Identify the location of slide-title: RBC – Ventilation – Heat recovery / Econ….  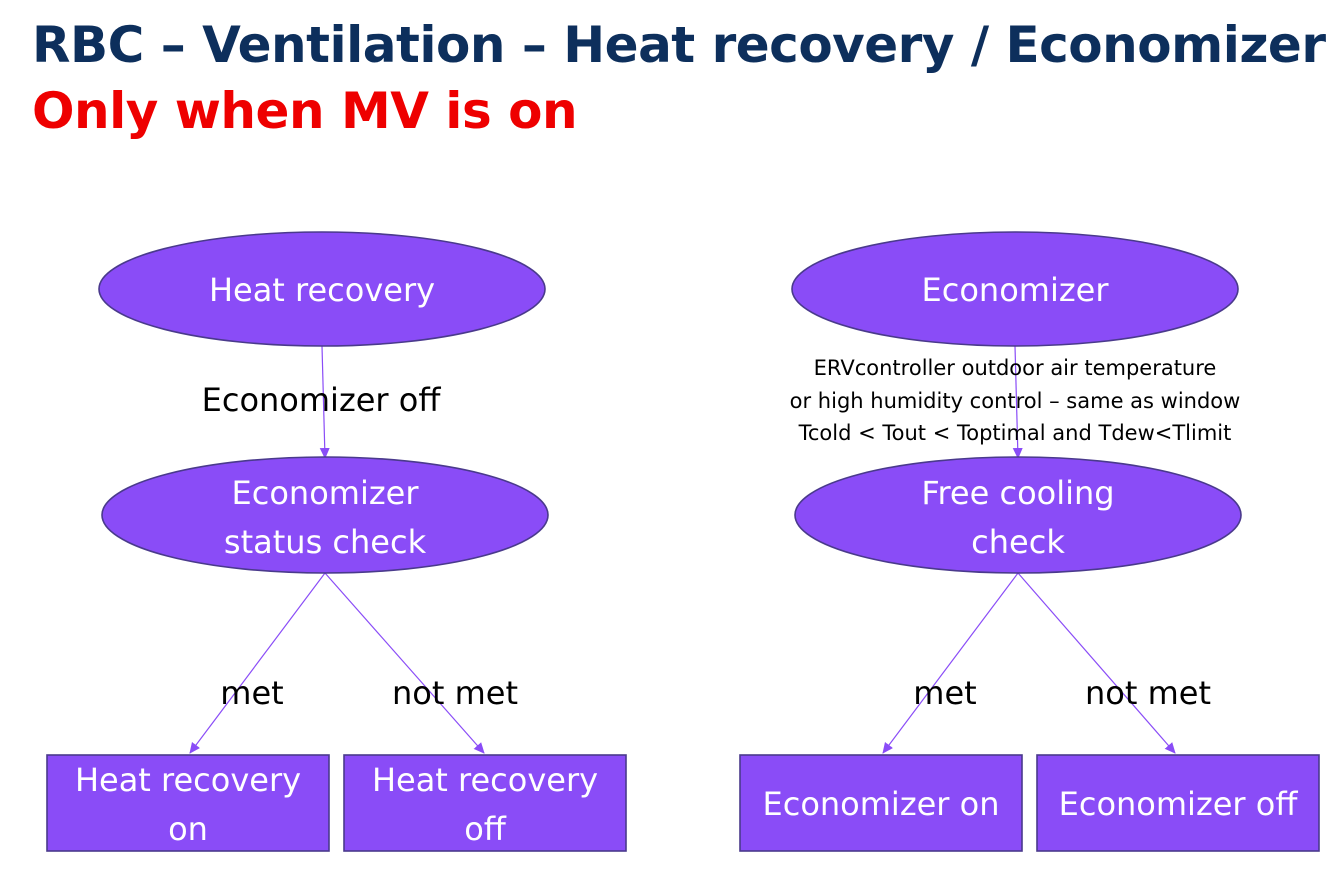
(679, 45).